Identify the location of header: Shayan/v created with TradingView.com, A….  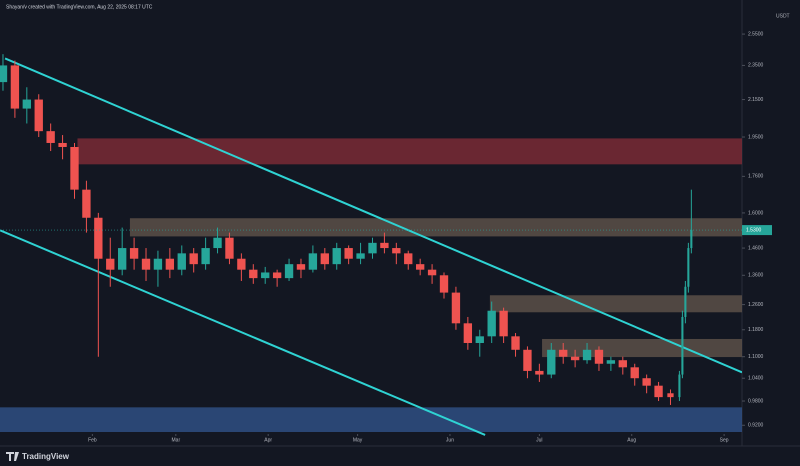
(79, 7).